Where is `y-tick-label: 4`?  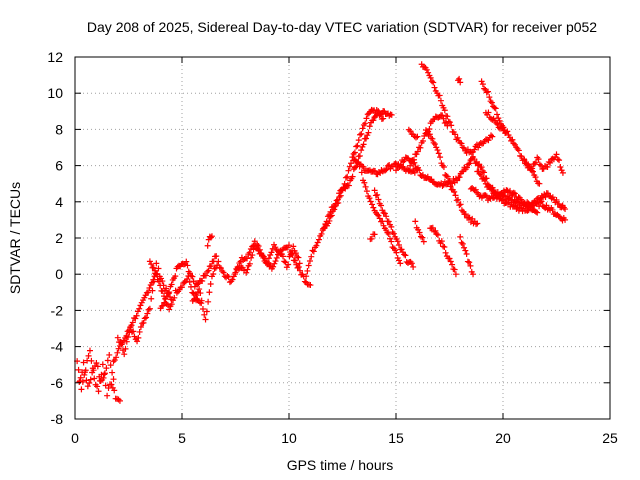 y-tick-label: 4 is located at coordinates (59, 202).